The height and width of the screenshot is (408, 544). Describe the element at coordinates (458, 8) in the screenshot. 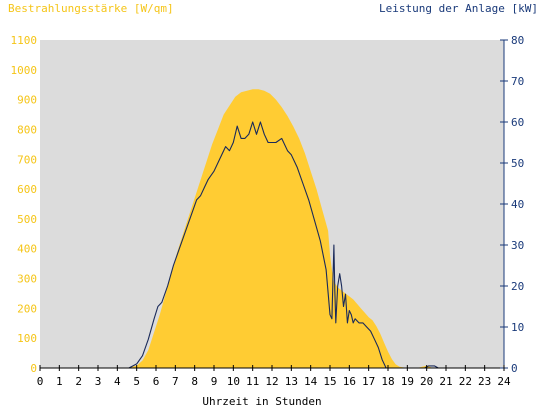

I see `right-axis-title: Leistung der Anlage [kW]` at that location.